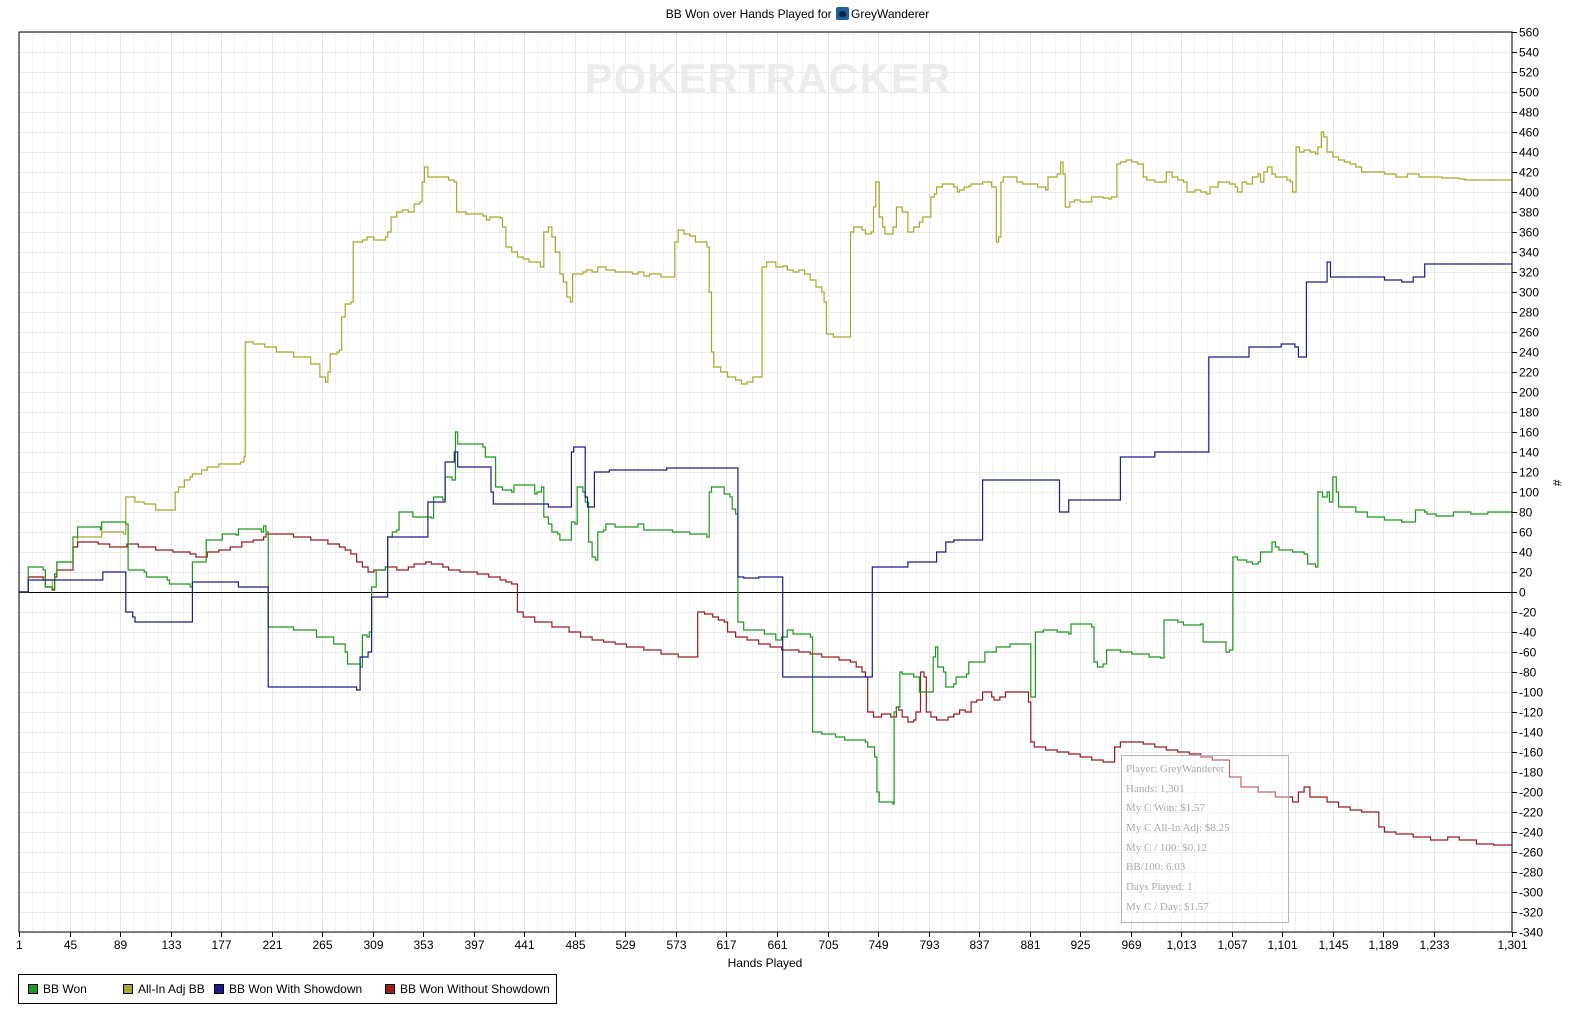 This screenshot has width=1595, height=1027. I want to click on x-tick-label: 441, so click(524, 945).